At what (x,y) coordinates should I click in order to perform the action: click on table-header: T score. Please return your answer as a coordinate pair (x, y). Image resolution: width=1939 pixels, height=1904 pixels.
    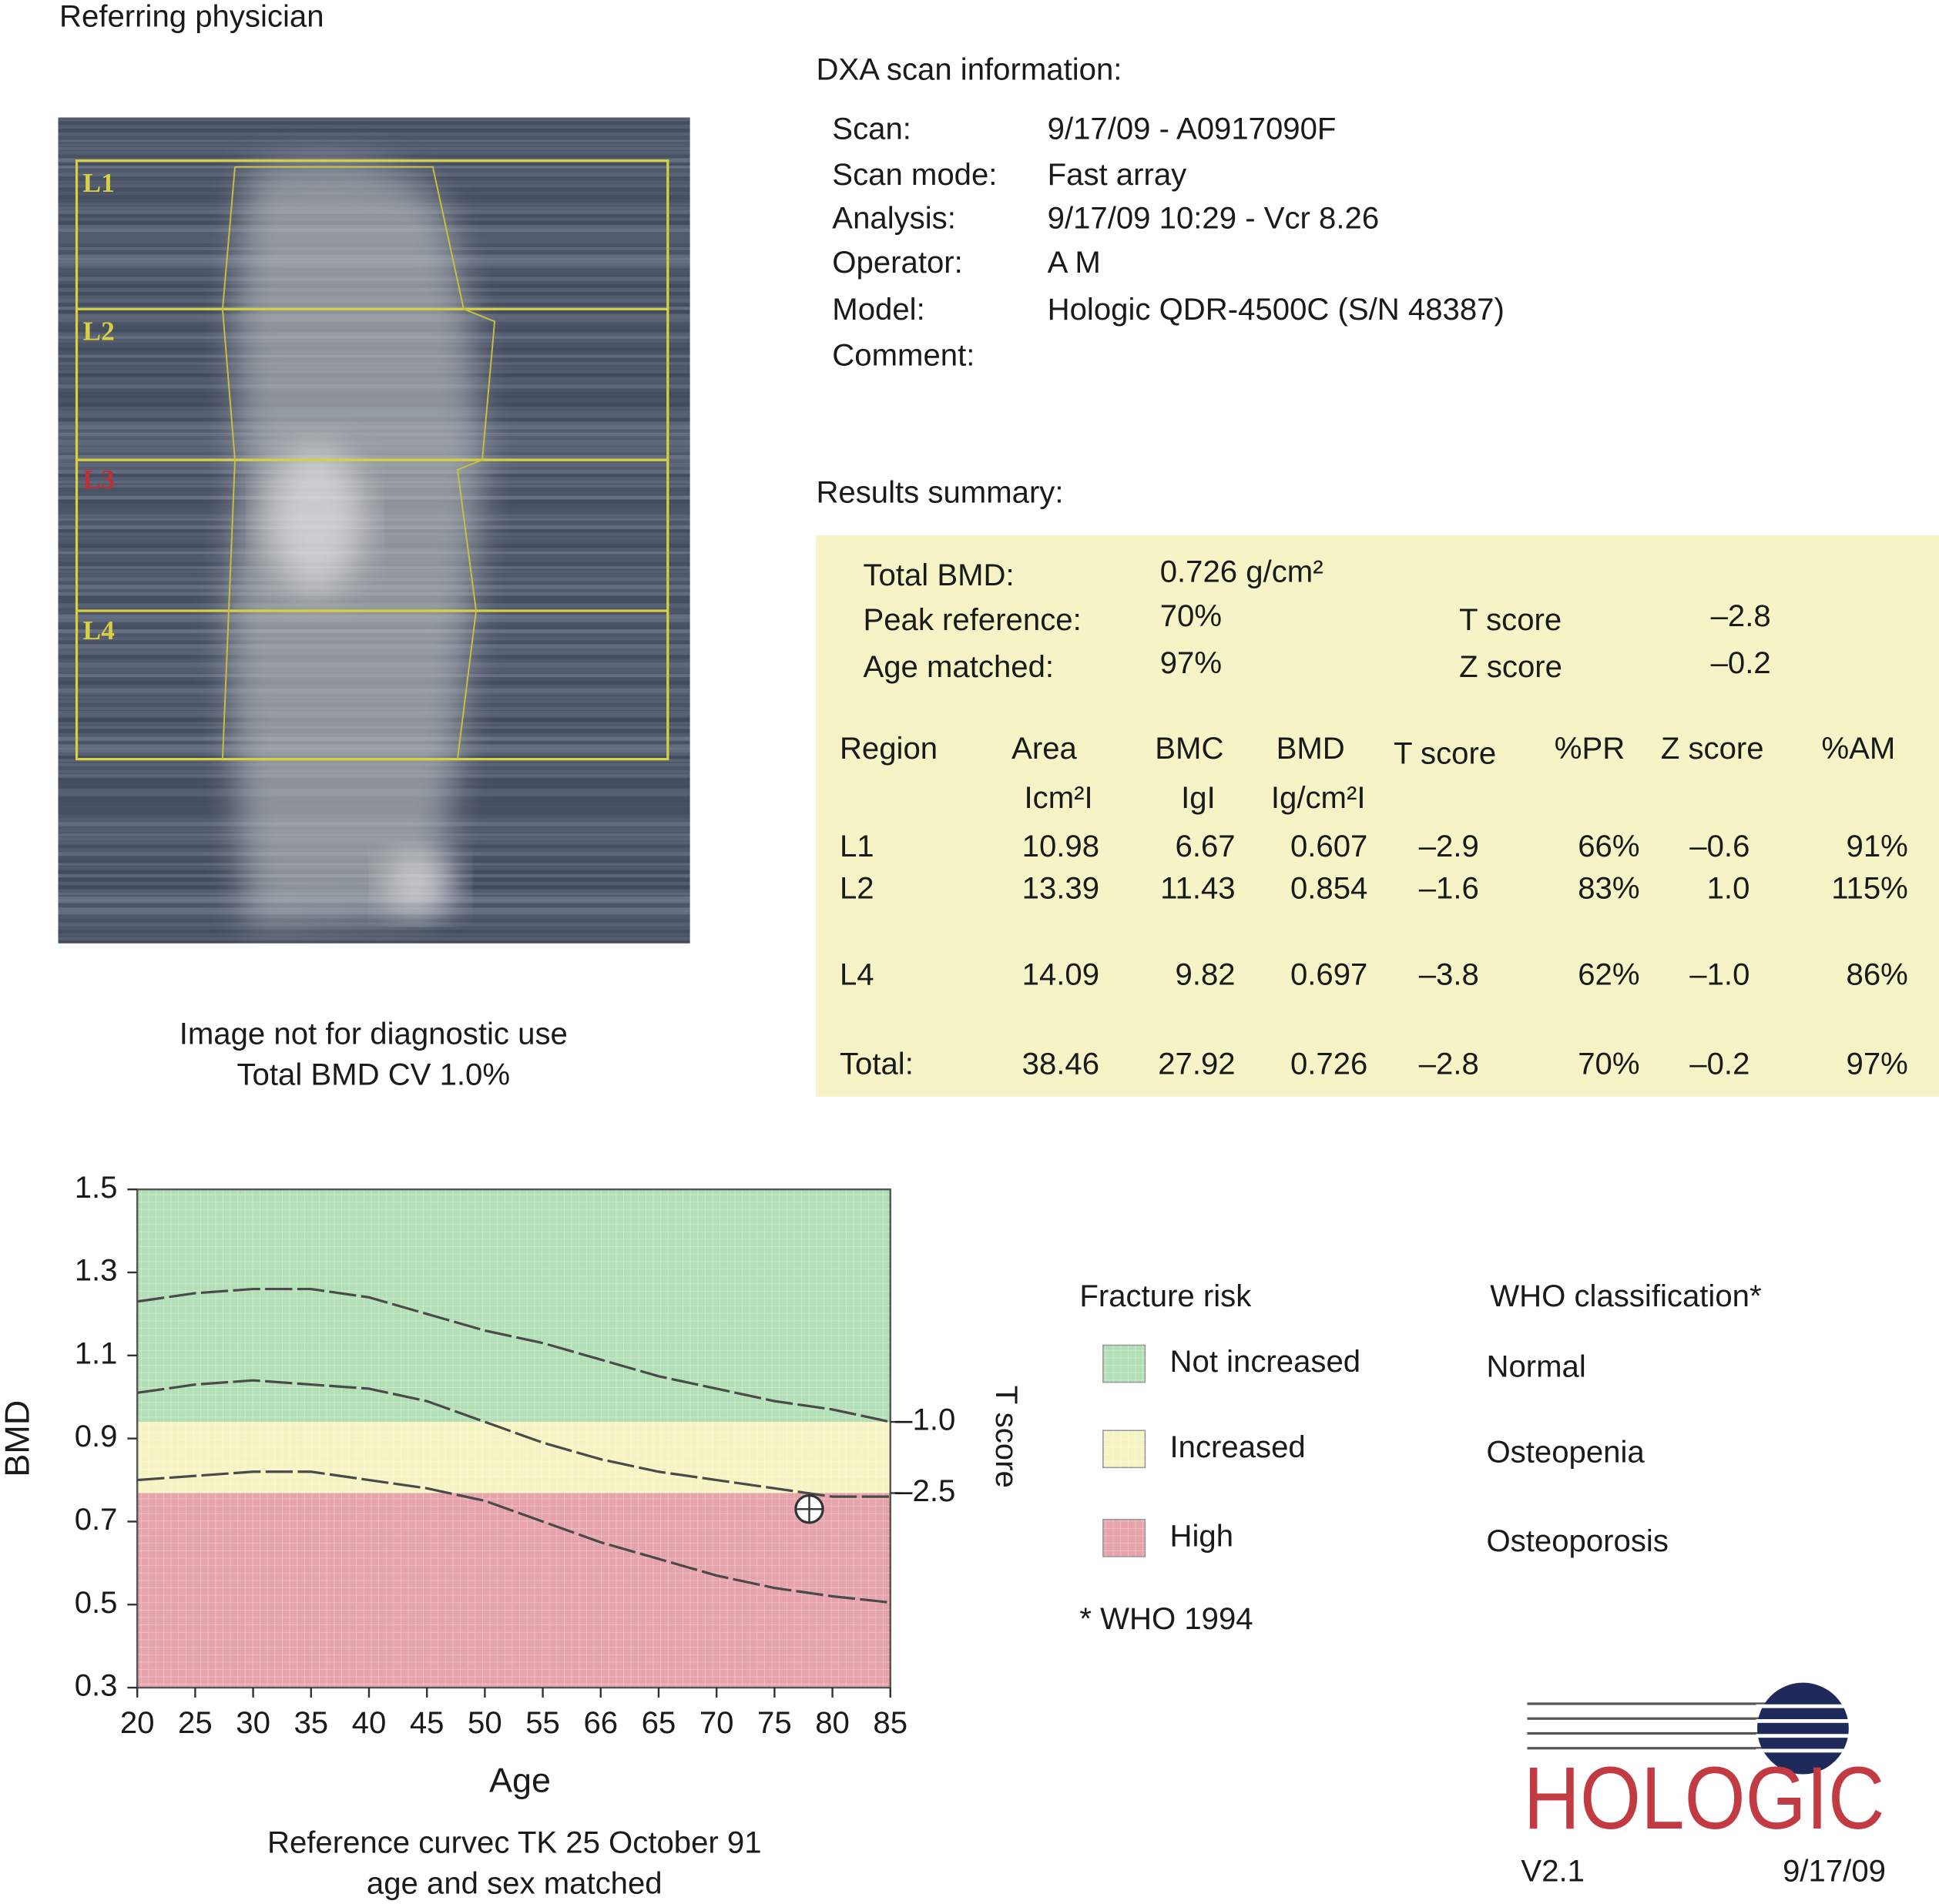
    Looking at the image, I should click on (1445, 753).